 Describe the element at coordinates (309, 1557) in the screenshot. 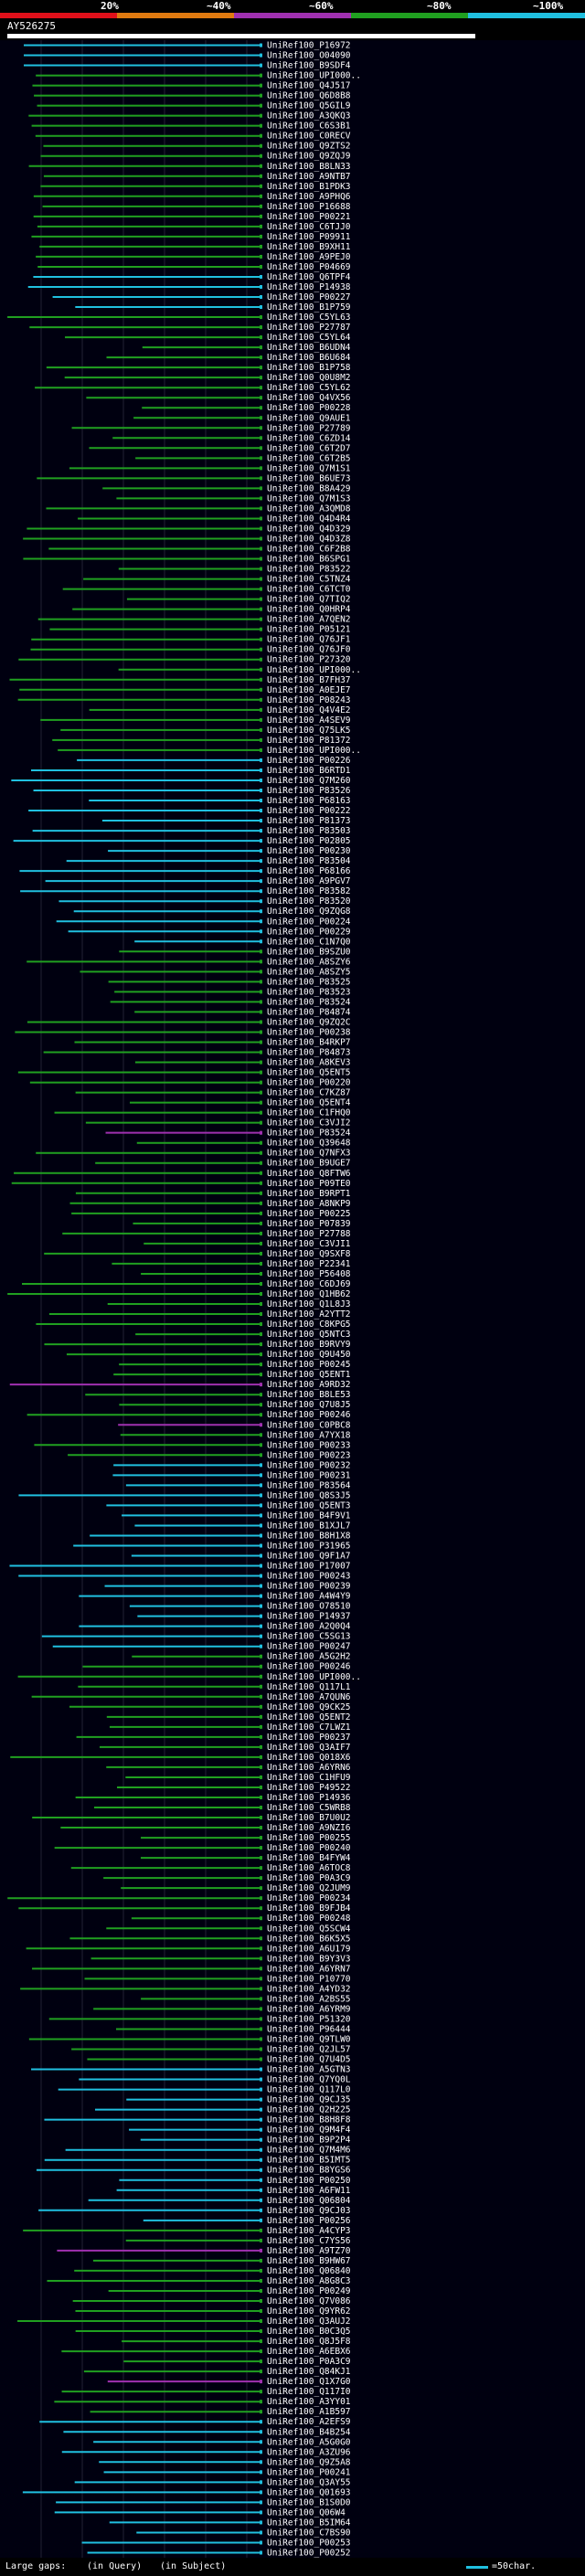

I see `hit-label: UniRef100_Q9F1A7` at that location.